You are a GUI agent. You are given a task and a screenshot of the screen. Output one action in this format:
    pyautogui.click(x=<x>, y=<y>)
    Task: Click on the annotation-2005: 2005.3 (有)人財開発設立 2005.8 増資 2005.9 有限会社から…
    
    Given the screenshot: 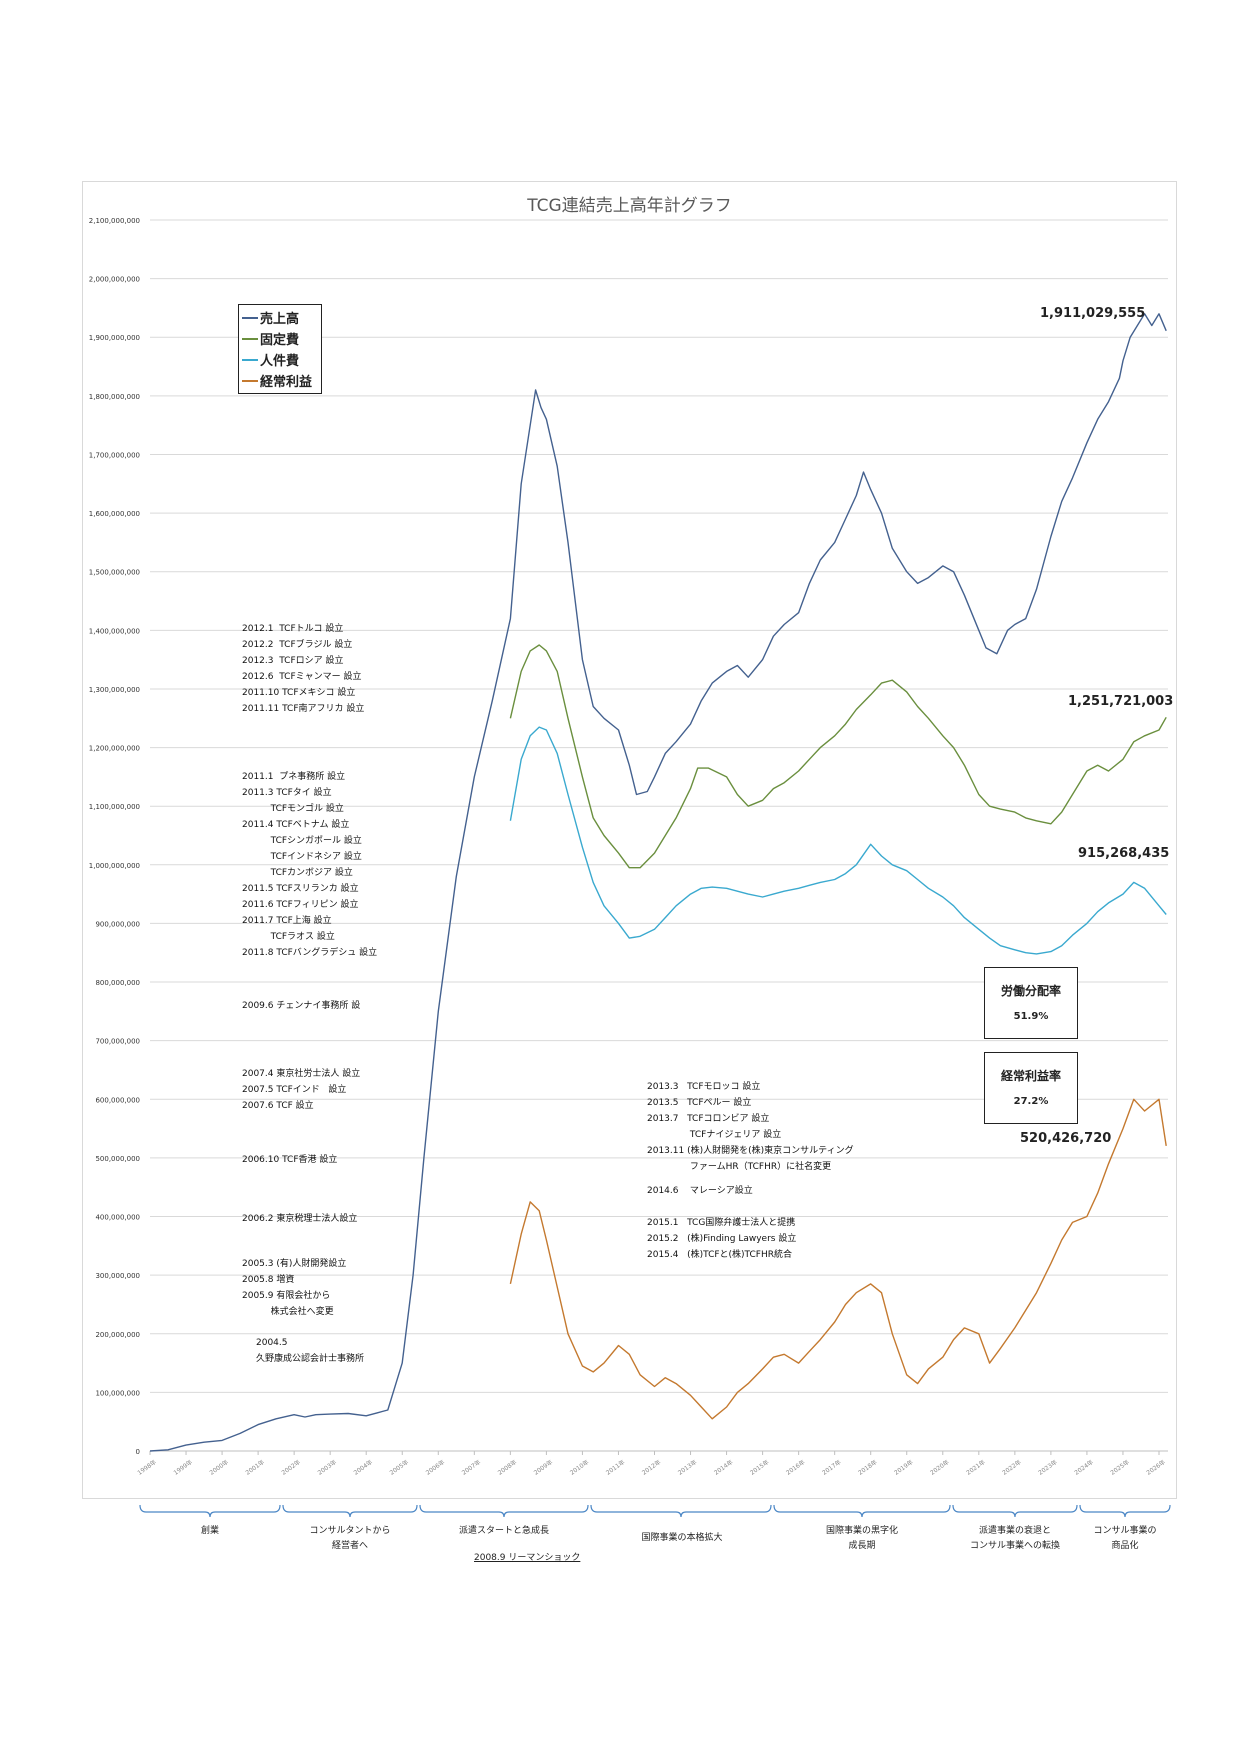 What is the action you would take?
    pyautogui.click(x=294, y=1288)
    